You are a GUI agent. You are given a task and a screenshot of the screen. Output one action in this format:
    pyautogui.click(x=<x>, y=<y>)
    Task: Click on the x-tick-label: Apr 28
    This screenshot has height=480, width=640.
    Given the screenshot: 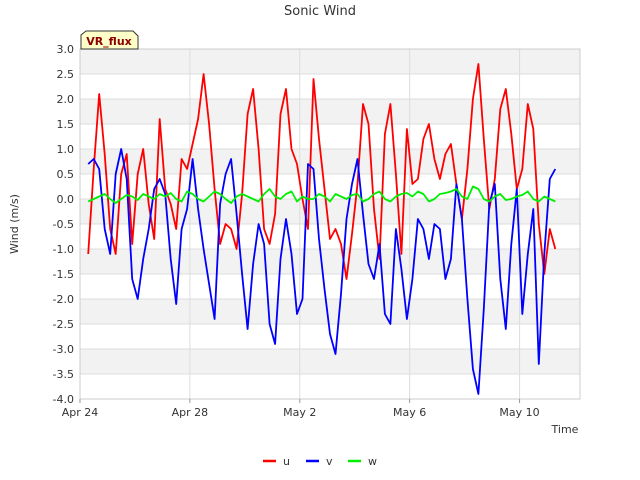 What is the action you would take?
    pyautogui.click(x=190, y=412)
    